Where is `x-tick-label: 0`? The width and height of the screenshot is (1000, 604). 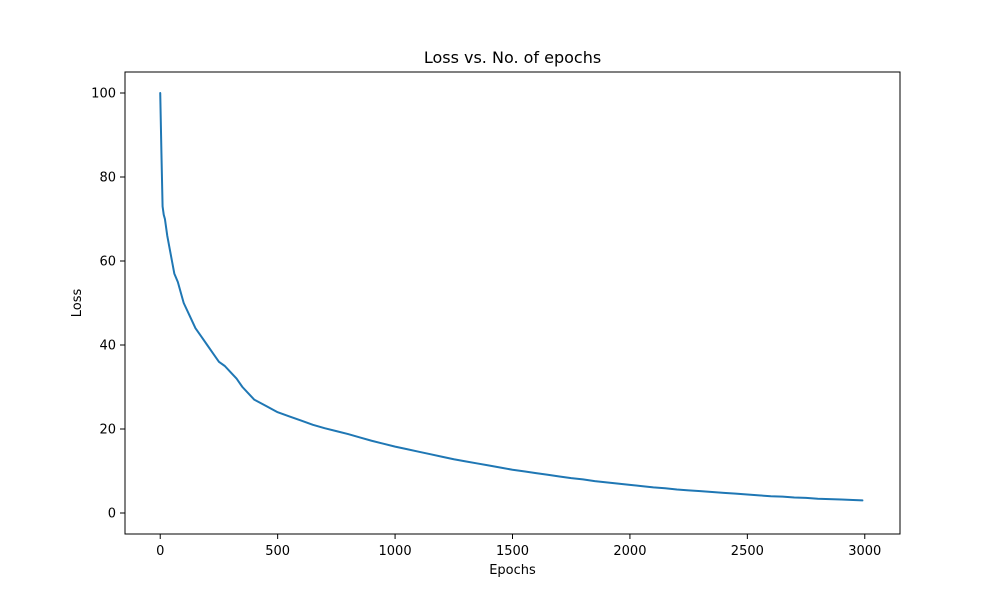
x-tick-label: 0 is located at coordinates (160, 551).